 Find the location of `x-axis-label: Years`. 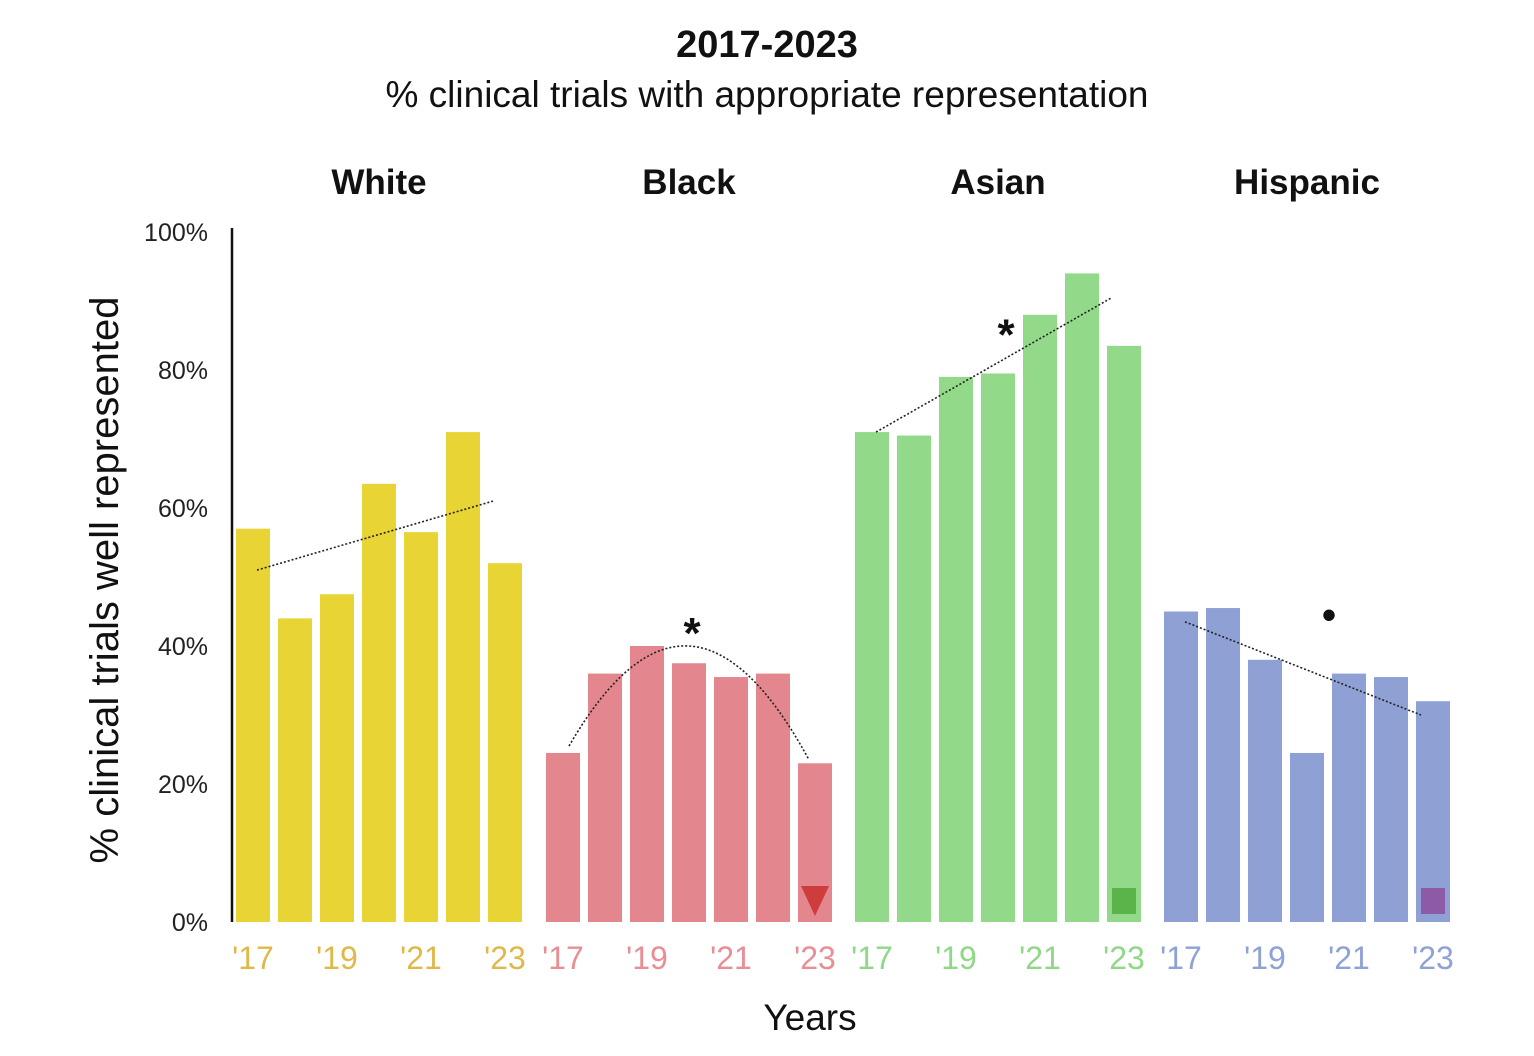

x-axis-label: Years is located at coordinates (809, 1017).